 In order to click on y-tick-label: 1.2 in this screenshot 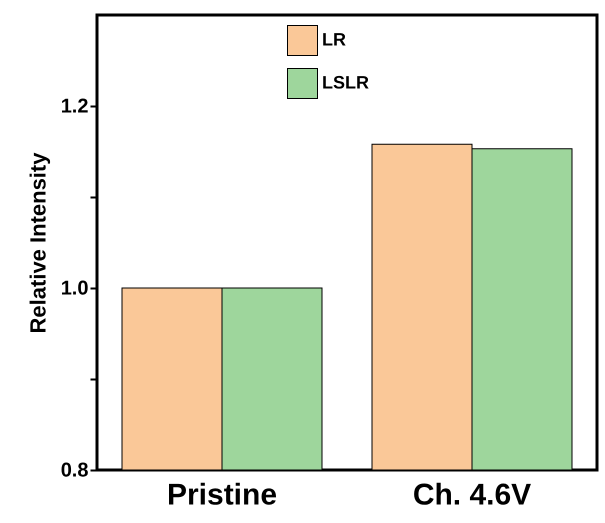, I will do `click(74, 107)`.